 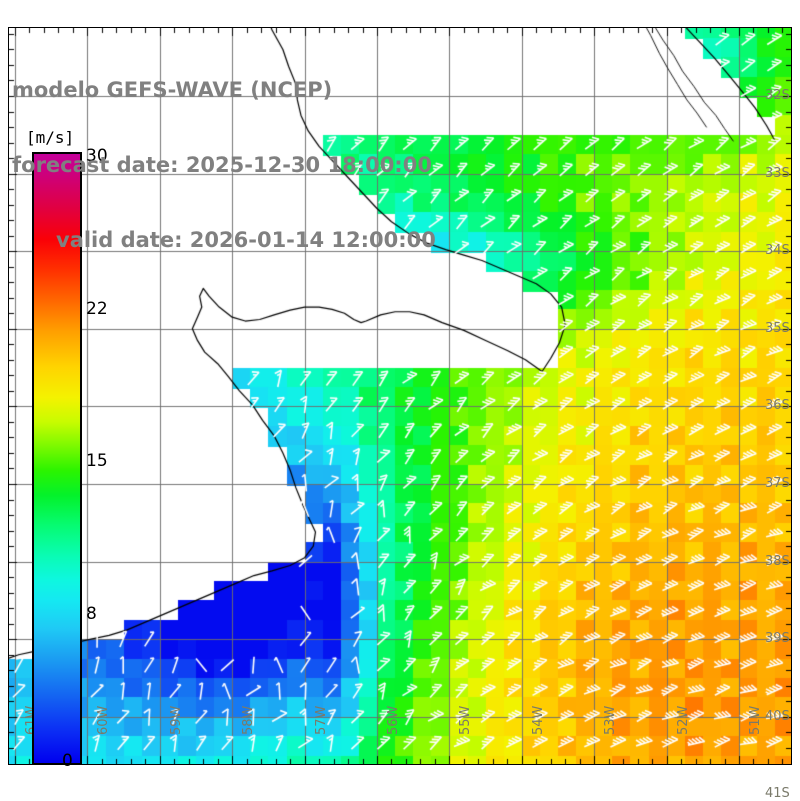 What do you see at coordinates (97, 309) in the screenshot?
I see `colorbar-tick-22: 22` at bounding box center [97, 309].